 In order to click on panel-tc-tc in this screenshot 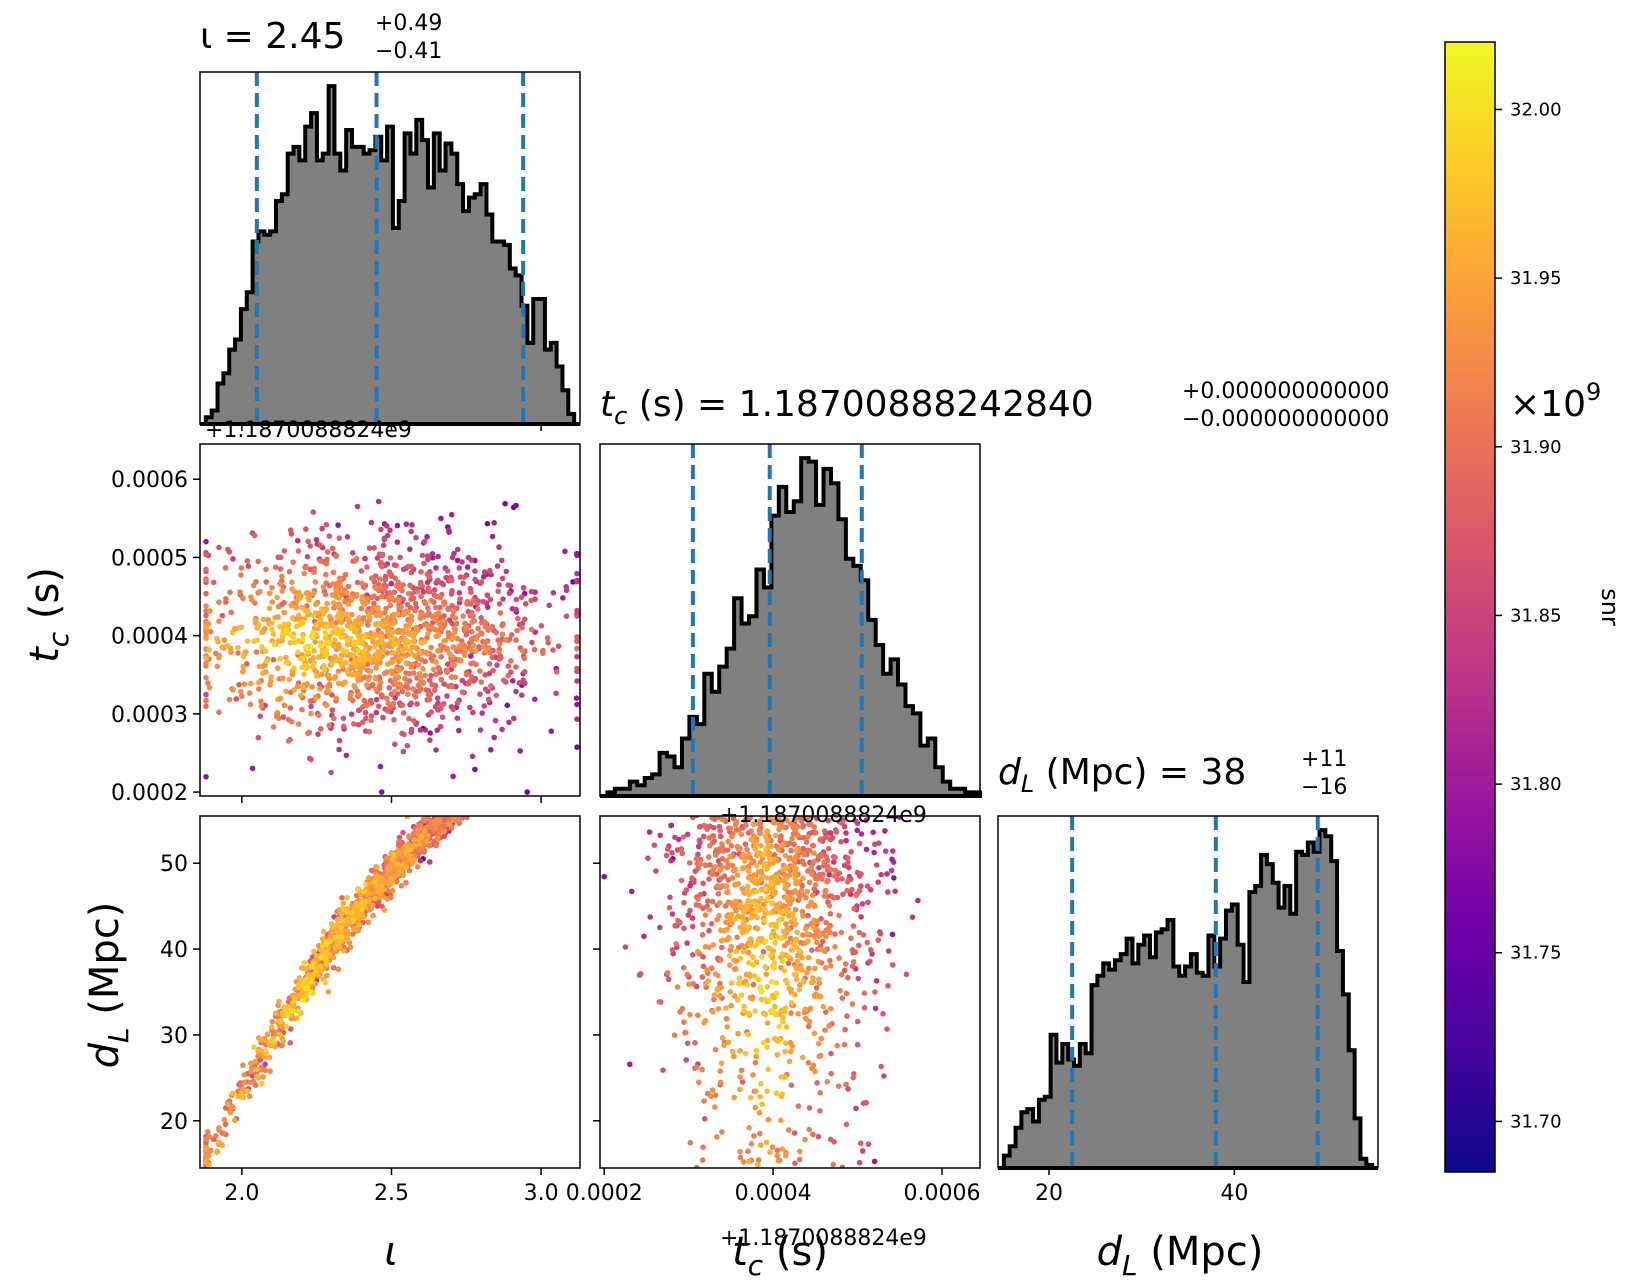, I will do `click(790, 620)`.